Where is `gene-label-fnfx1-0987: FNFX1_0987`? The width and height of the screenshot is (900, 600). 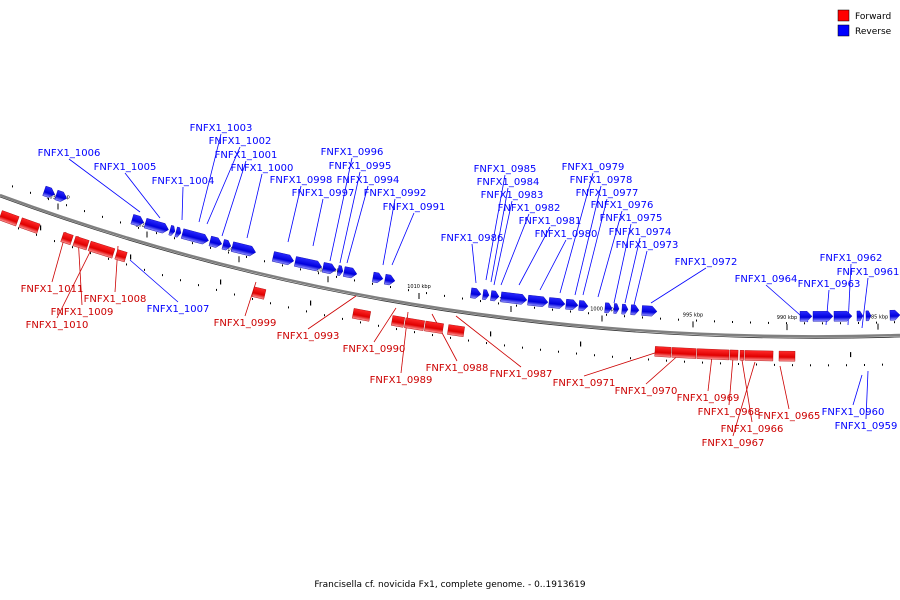 gene-label-fnfx1-0987: FNFX1_0987 is located at coordinates (521, 374).